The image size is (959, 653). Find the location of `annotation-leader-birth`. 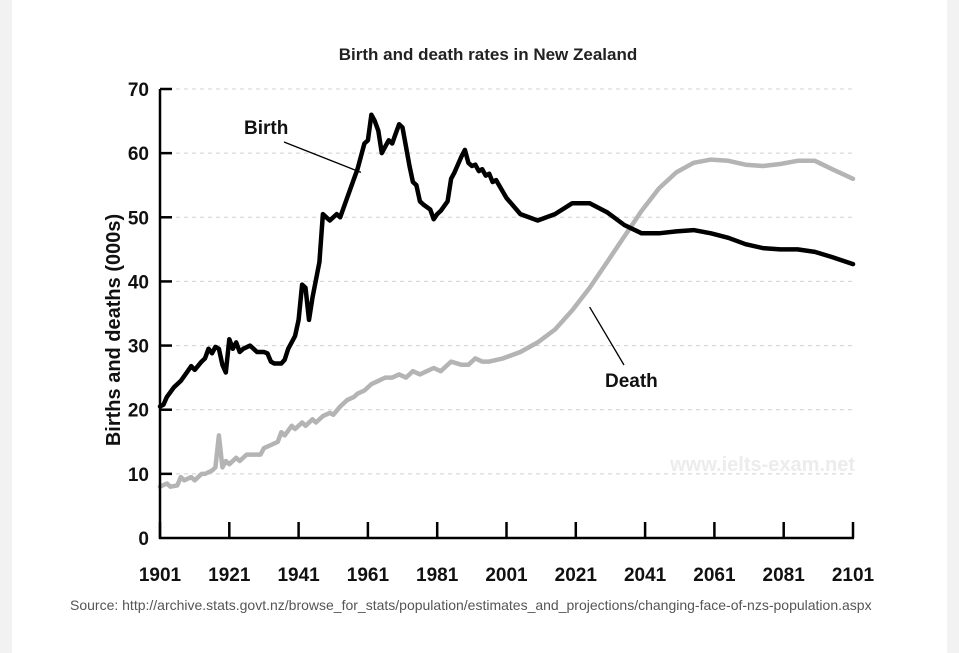

annotation-leader-birth is located at coordinates (322, 157).